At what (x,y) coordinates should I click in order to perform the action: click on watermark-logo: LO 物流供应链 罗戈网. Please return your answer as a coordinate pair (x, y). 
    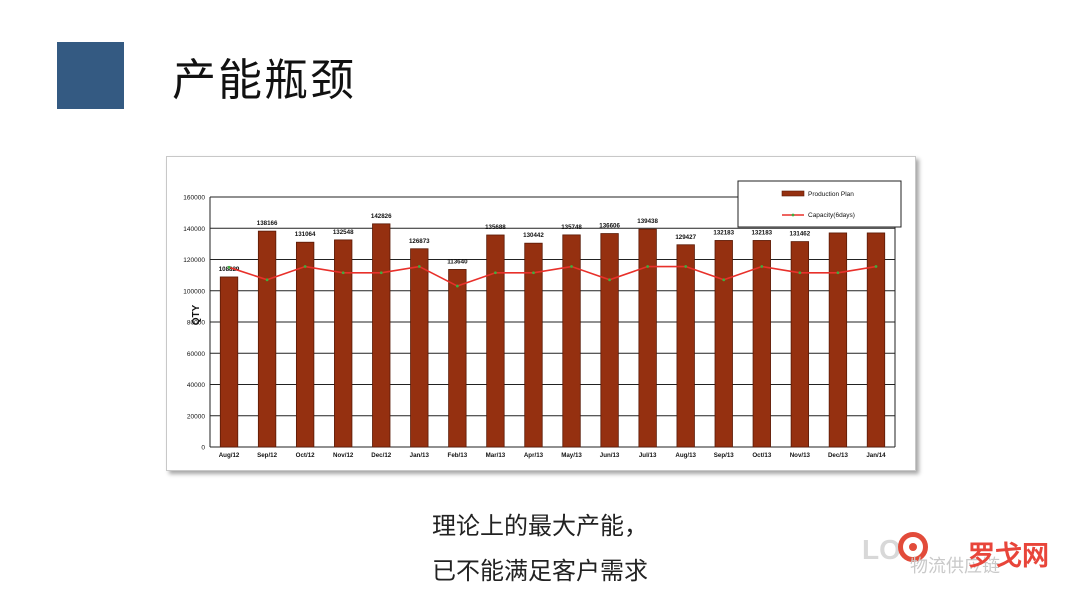
    Looking at the image, I should click on (957, 552).